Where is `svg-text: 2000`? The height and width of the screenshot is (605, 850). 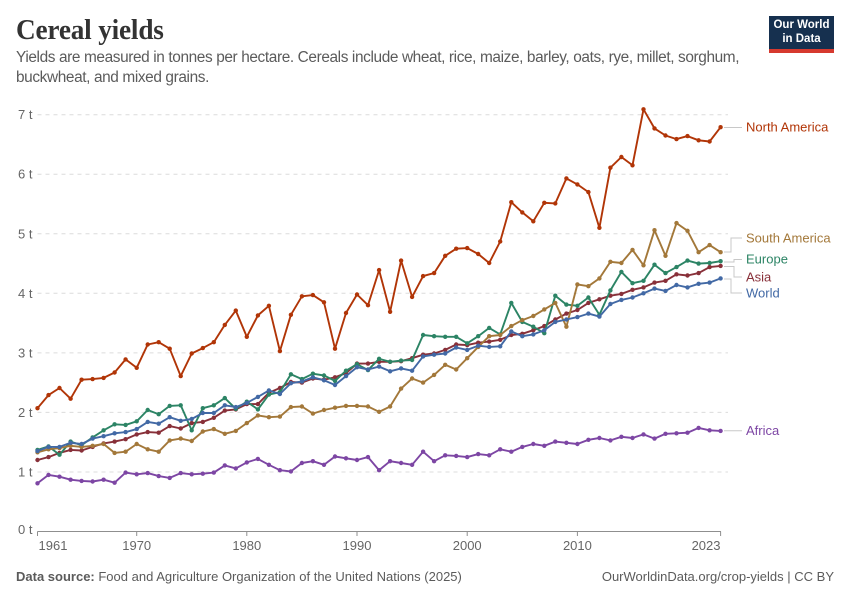
svg-text: 2000 is located at coordinates (467, 545).